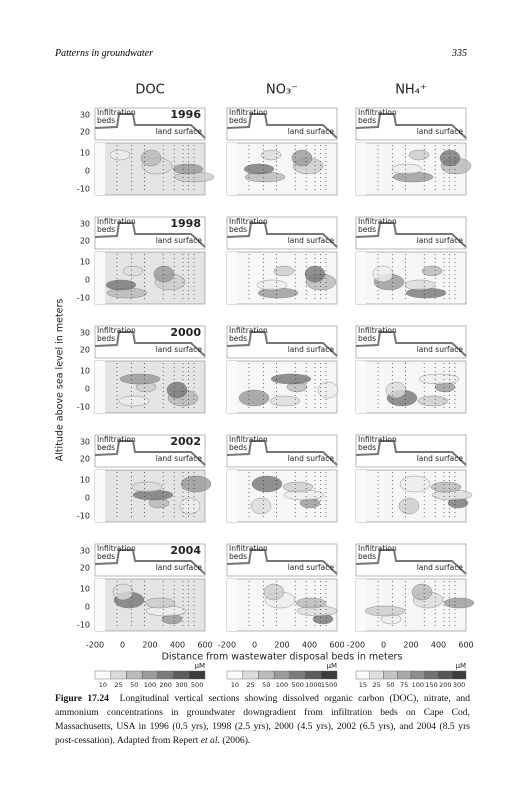 This screenshot has width=525, height=800. What do you see at coordinates (336, 645) in the screenshot?
I see `x-tick-label: 600` at bounding box center [336, 645].